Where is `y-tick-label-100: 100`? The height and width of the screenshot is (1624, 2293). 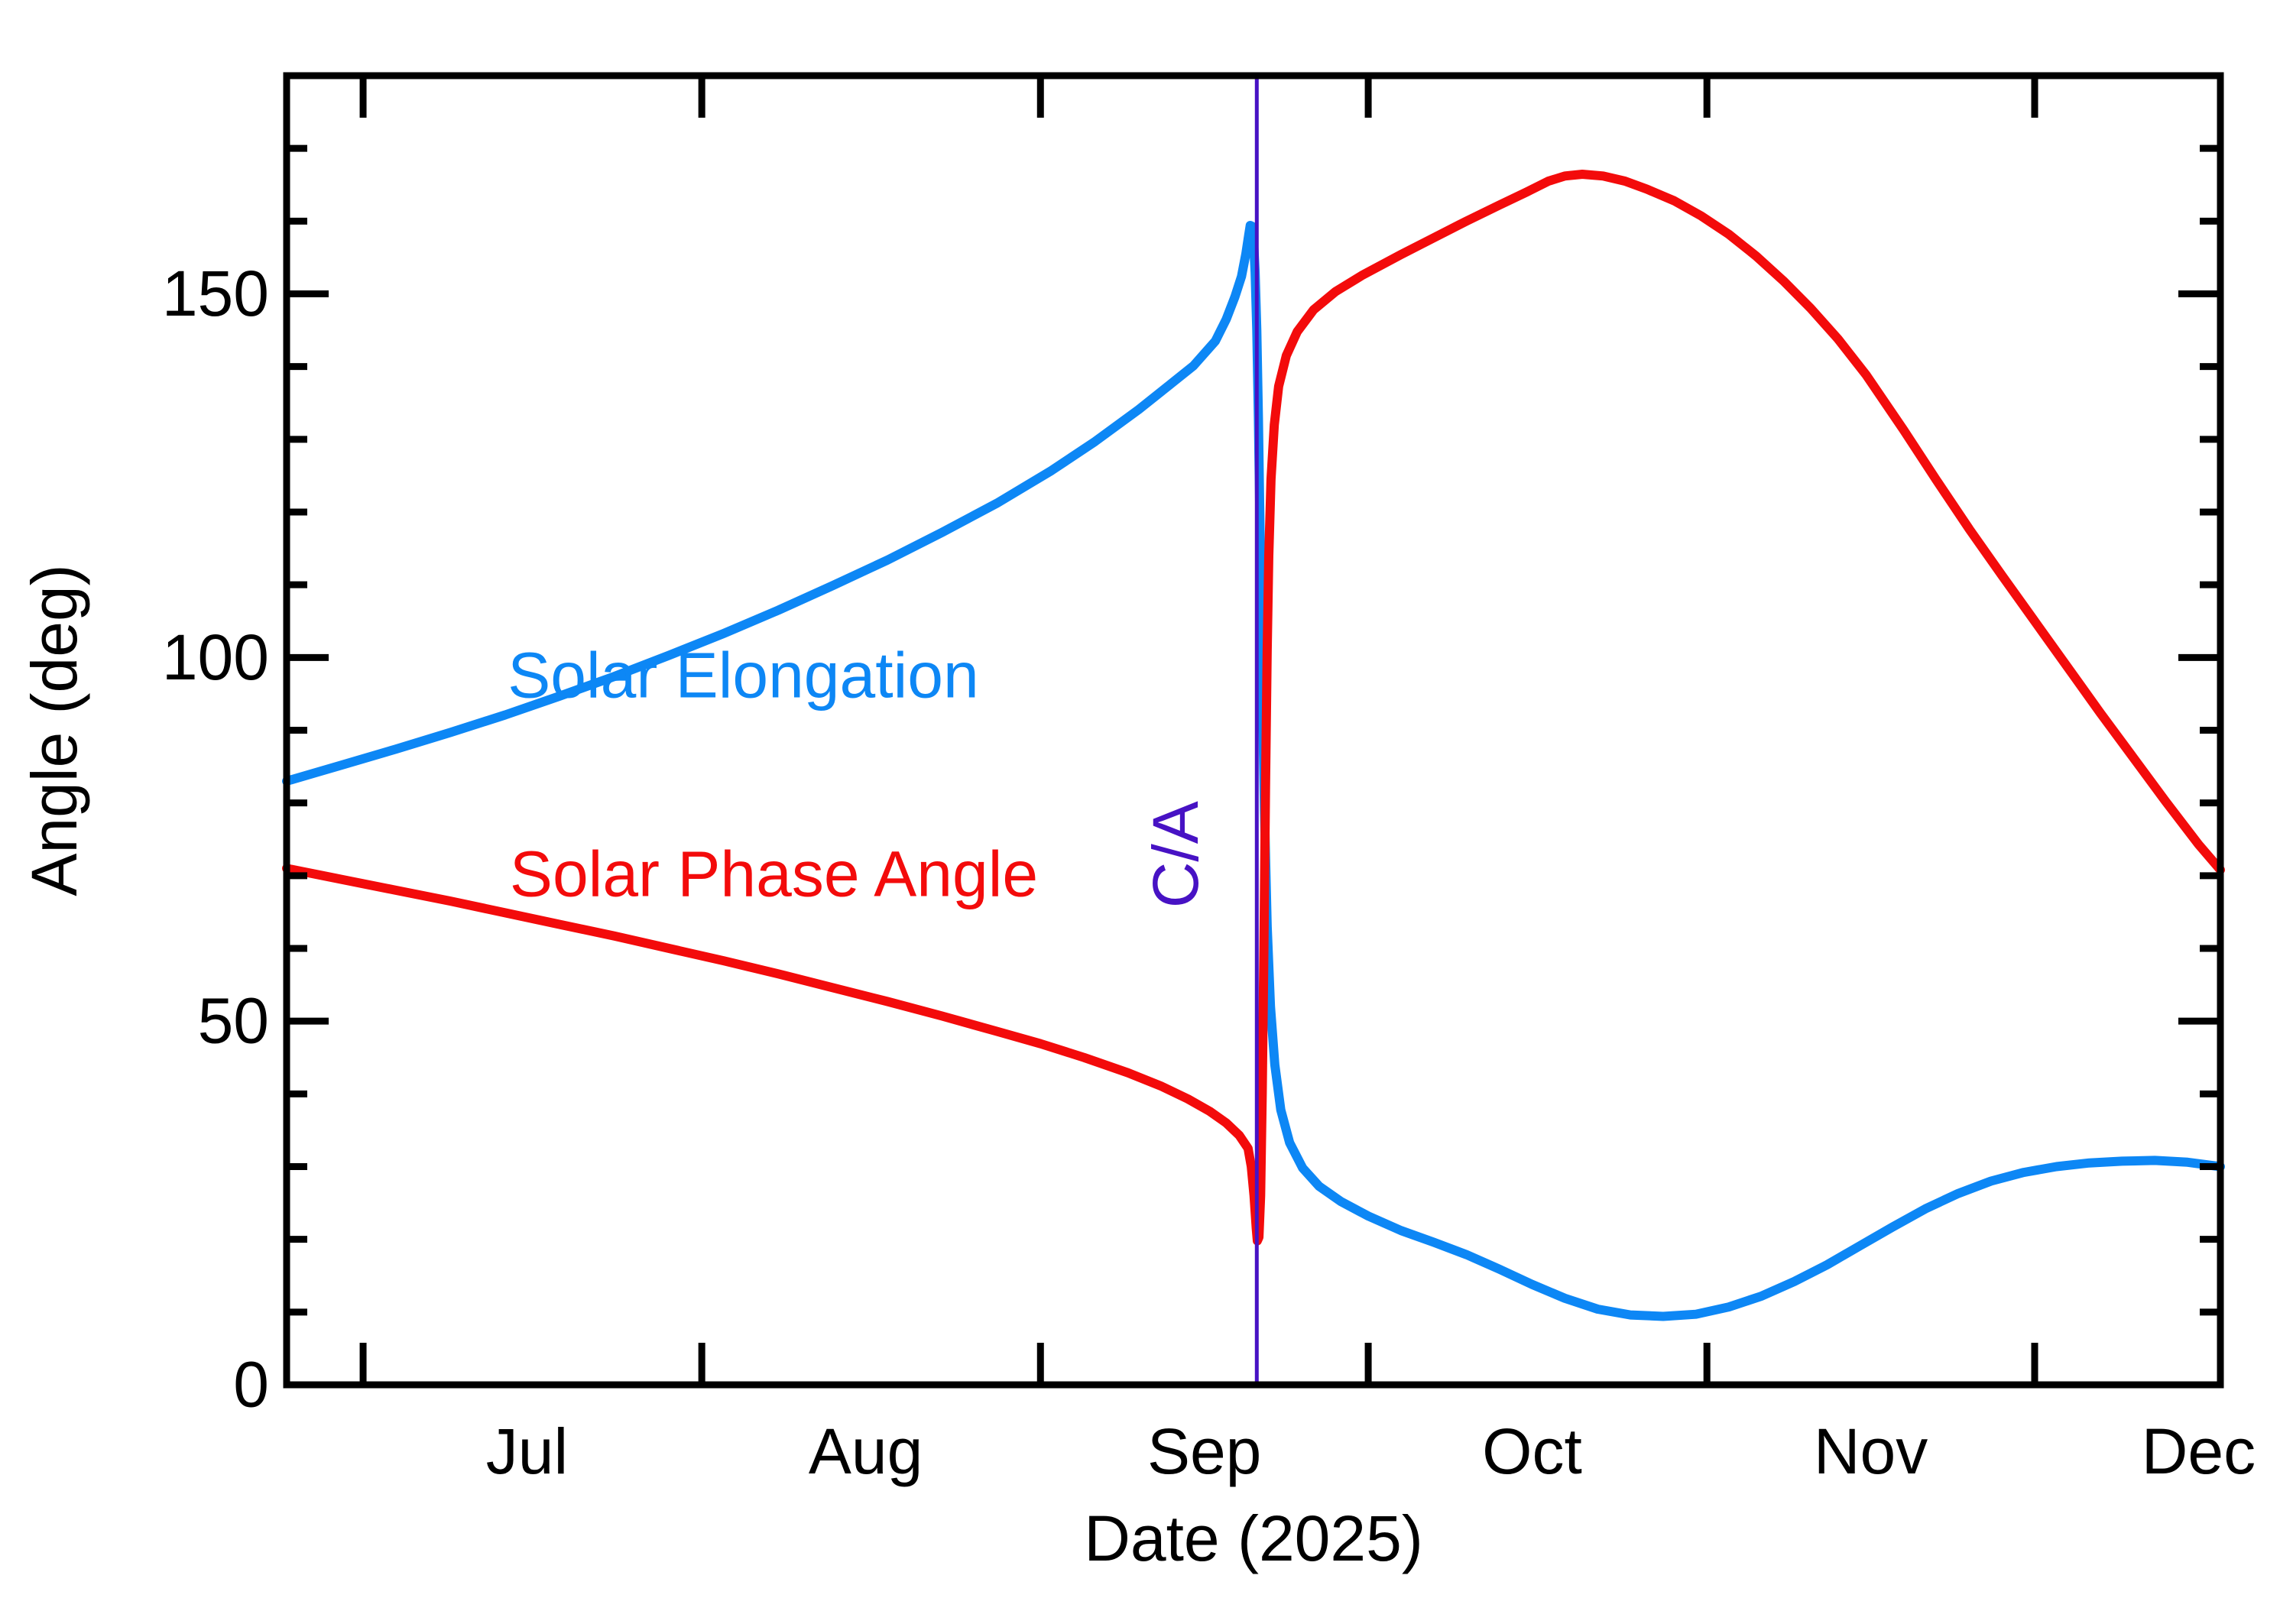 y-tick-label-100: 100 is located at coordinates (215, 657).